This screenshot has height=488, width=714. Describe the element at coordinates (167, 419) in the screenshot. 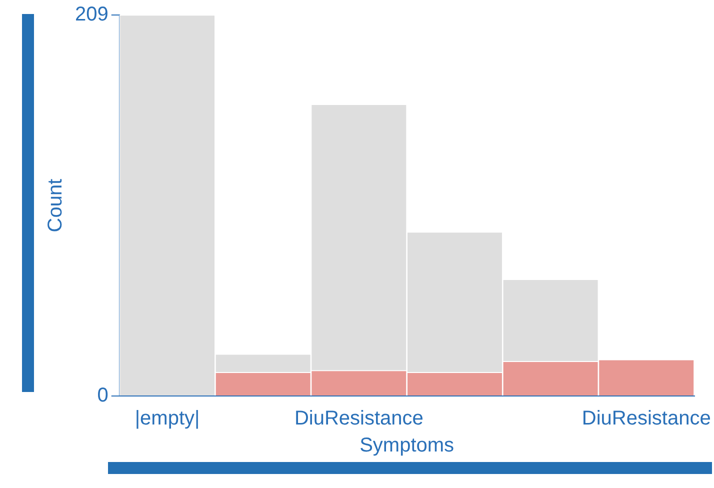

I see `x-tick-label: |empty|` at that location.